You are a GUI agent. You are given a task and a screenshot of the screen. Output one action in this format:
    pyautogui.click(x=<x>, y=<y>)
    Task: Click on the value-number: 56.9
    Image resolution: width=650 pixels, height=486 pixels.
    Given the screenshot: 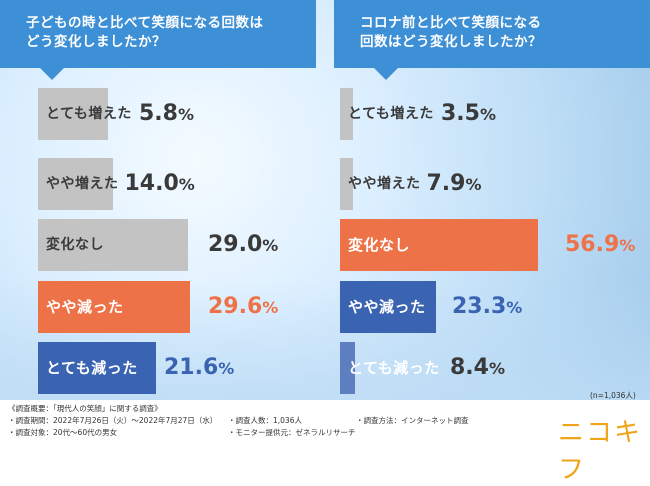 What is the action you would take?
    pyautogui.click(x=592, y=244)
    